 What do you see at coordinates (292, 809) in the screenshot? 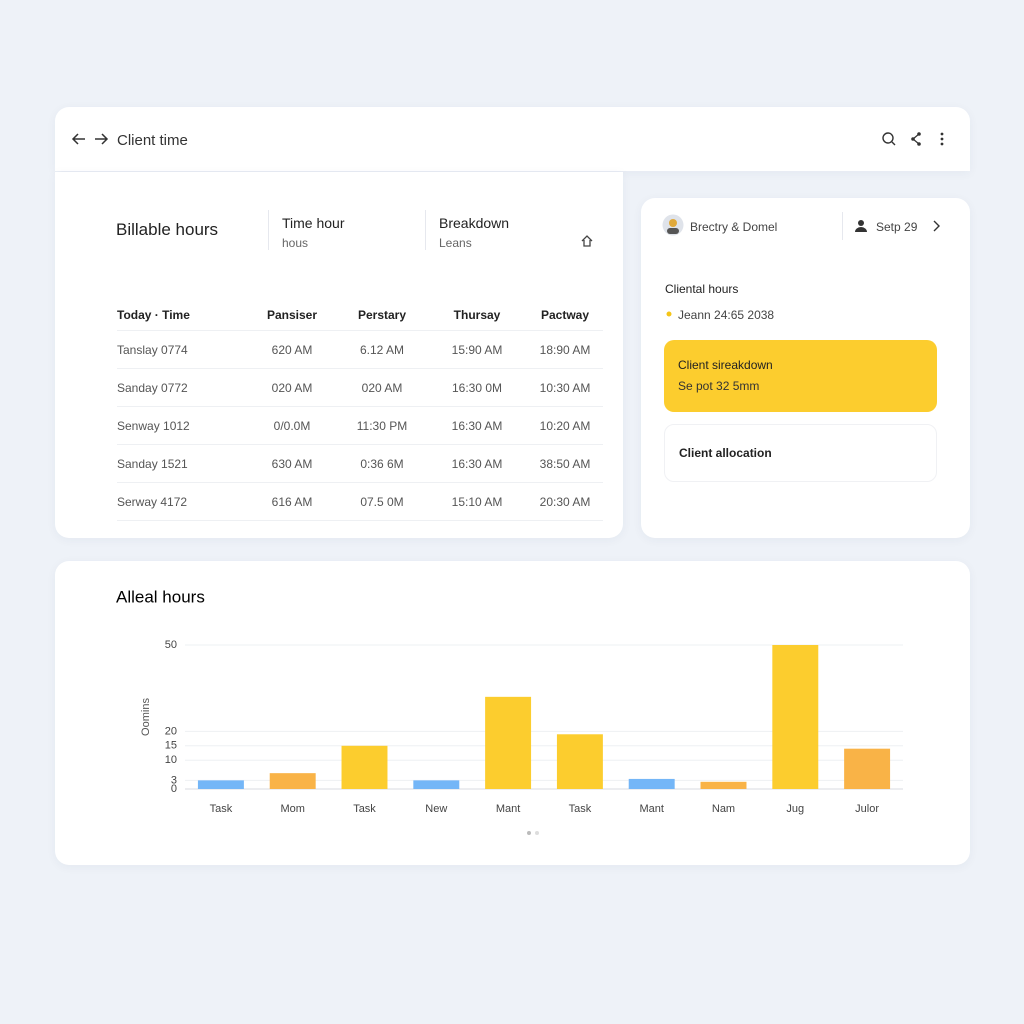
I see `x-tick-label: Mom` at bounding box center [292, 809].